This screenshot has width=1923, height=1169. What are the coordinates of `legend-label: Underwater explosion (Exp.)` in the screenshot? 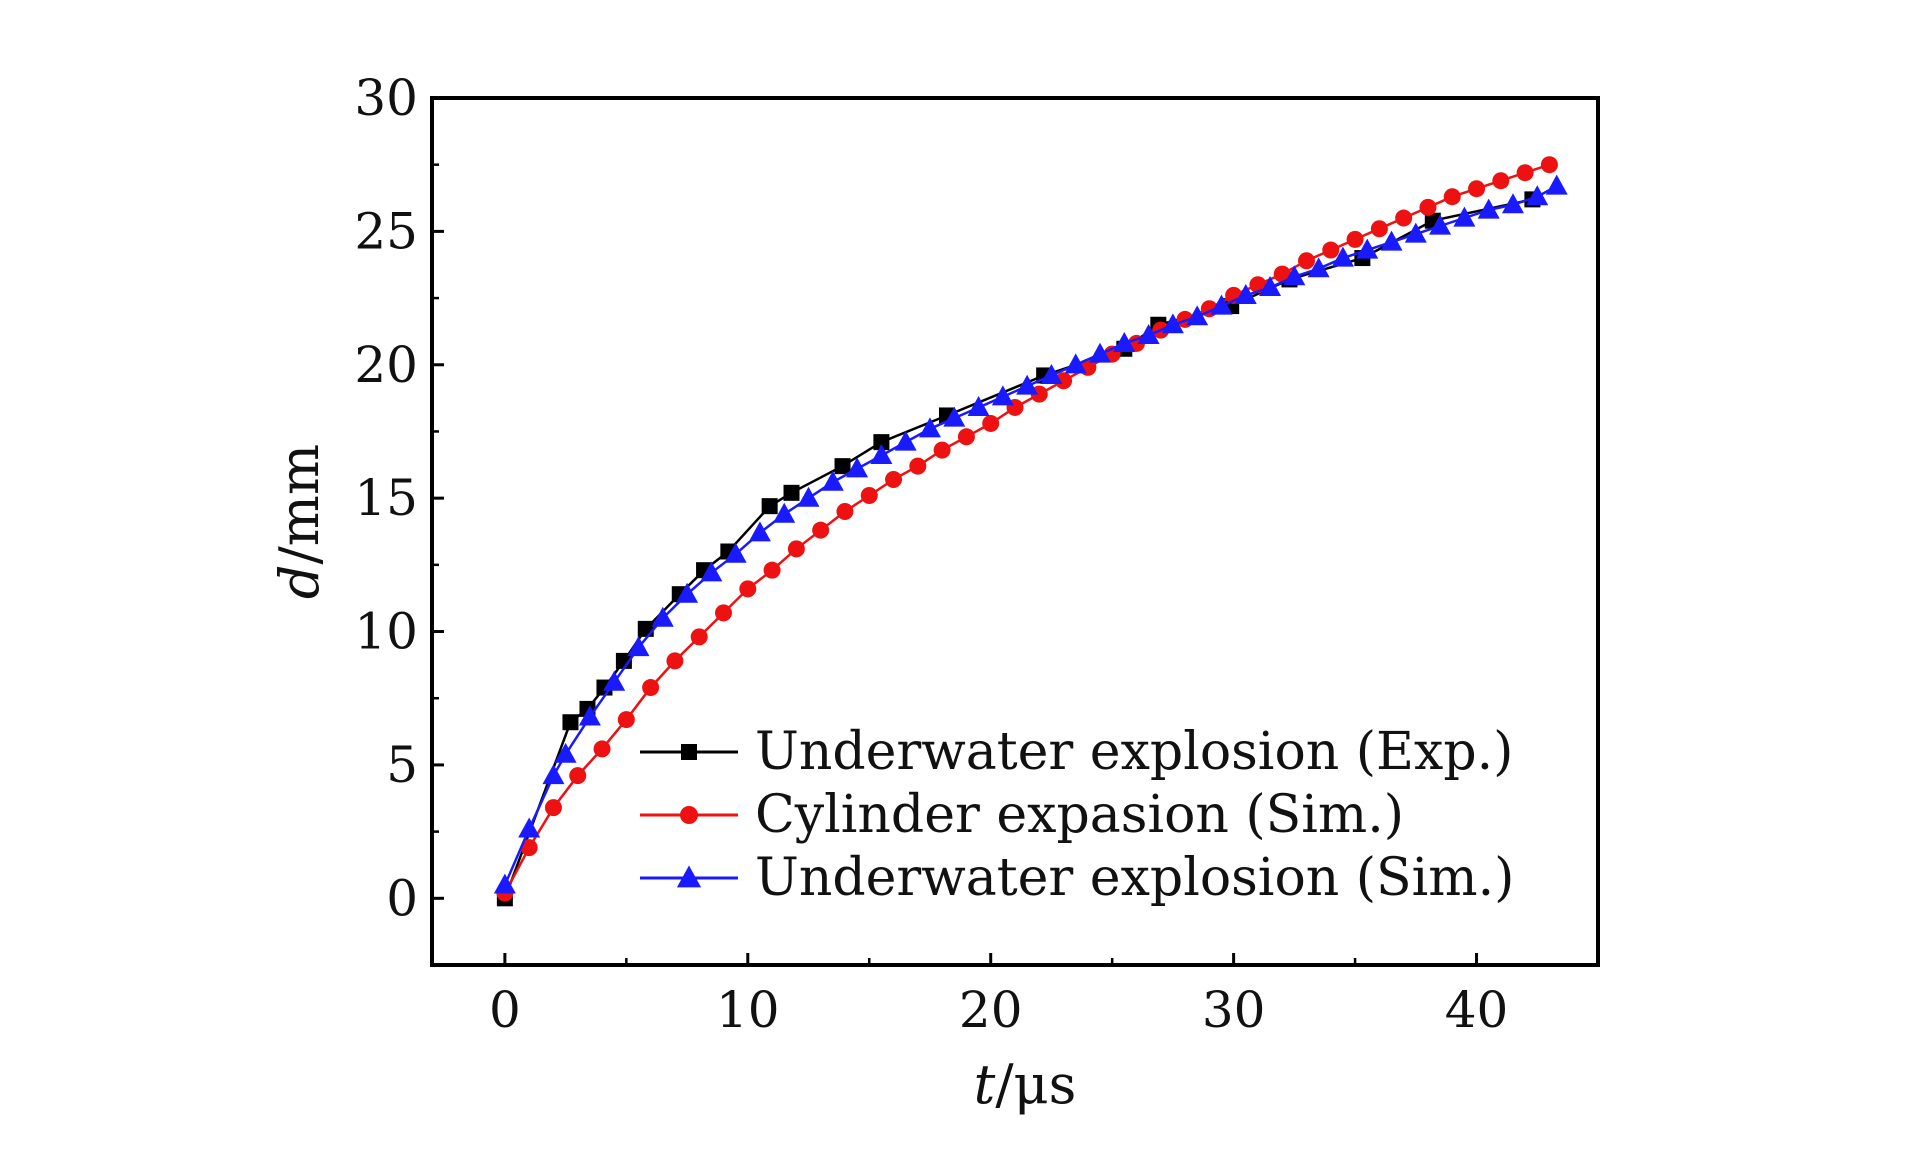 It's located at (1134, 752).